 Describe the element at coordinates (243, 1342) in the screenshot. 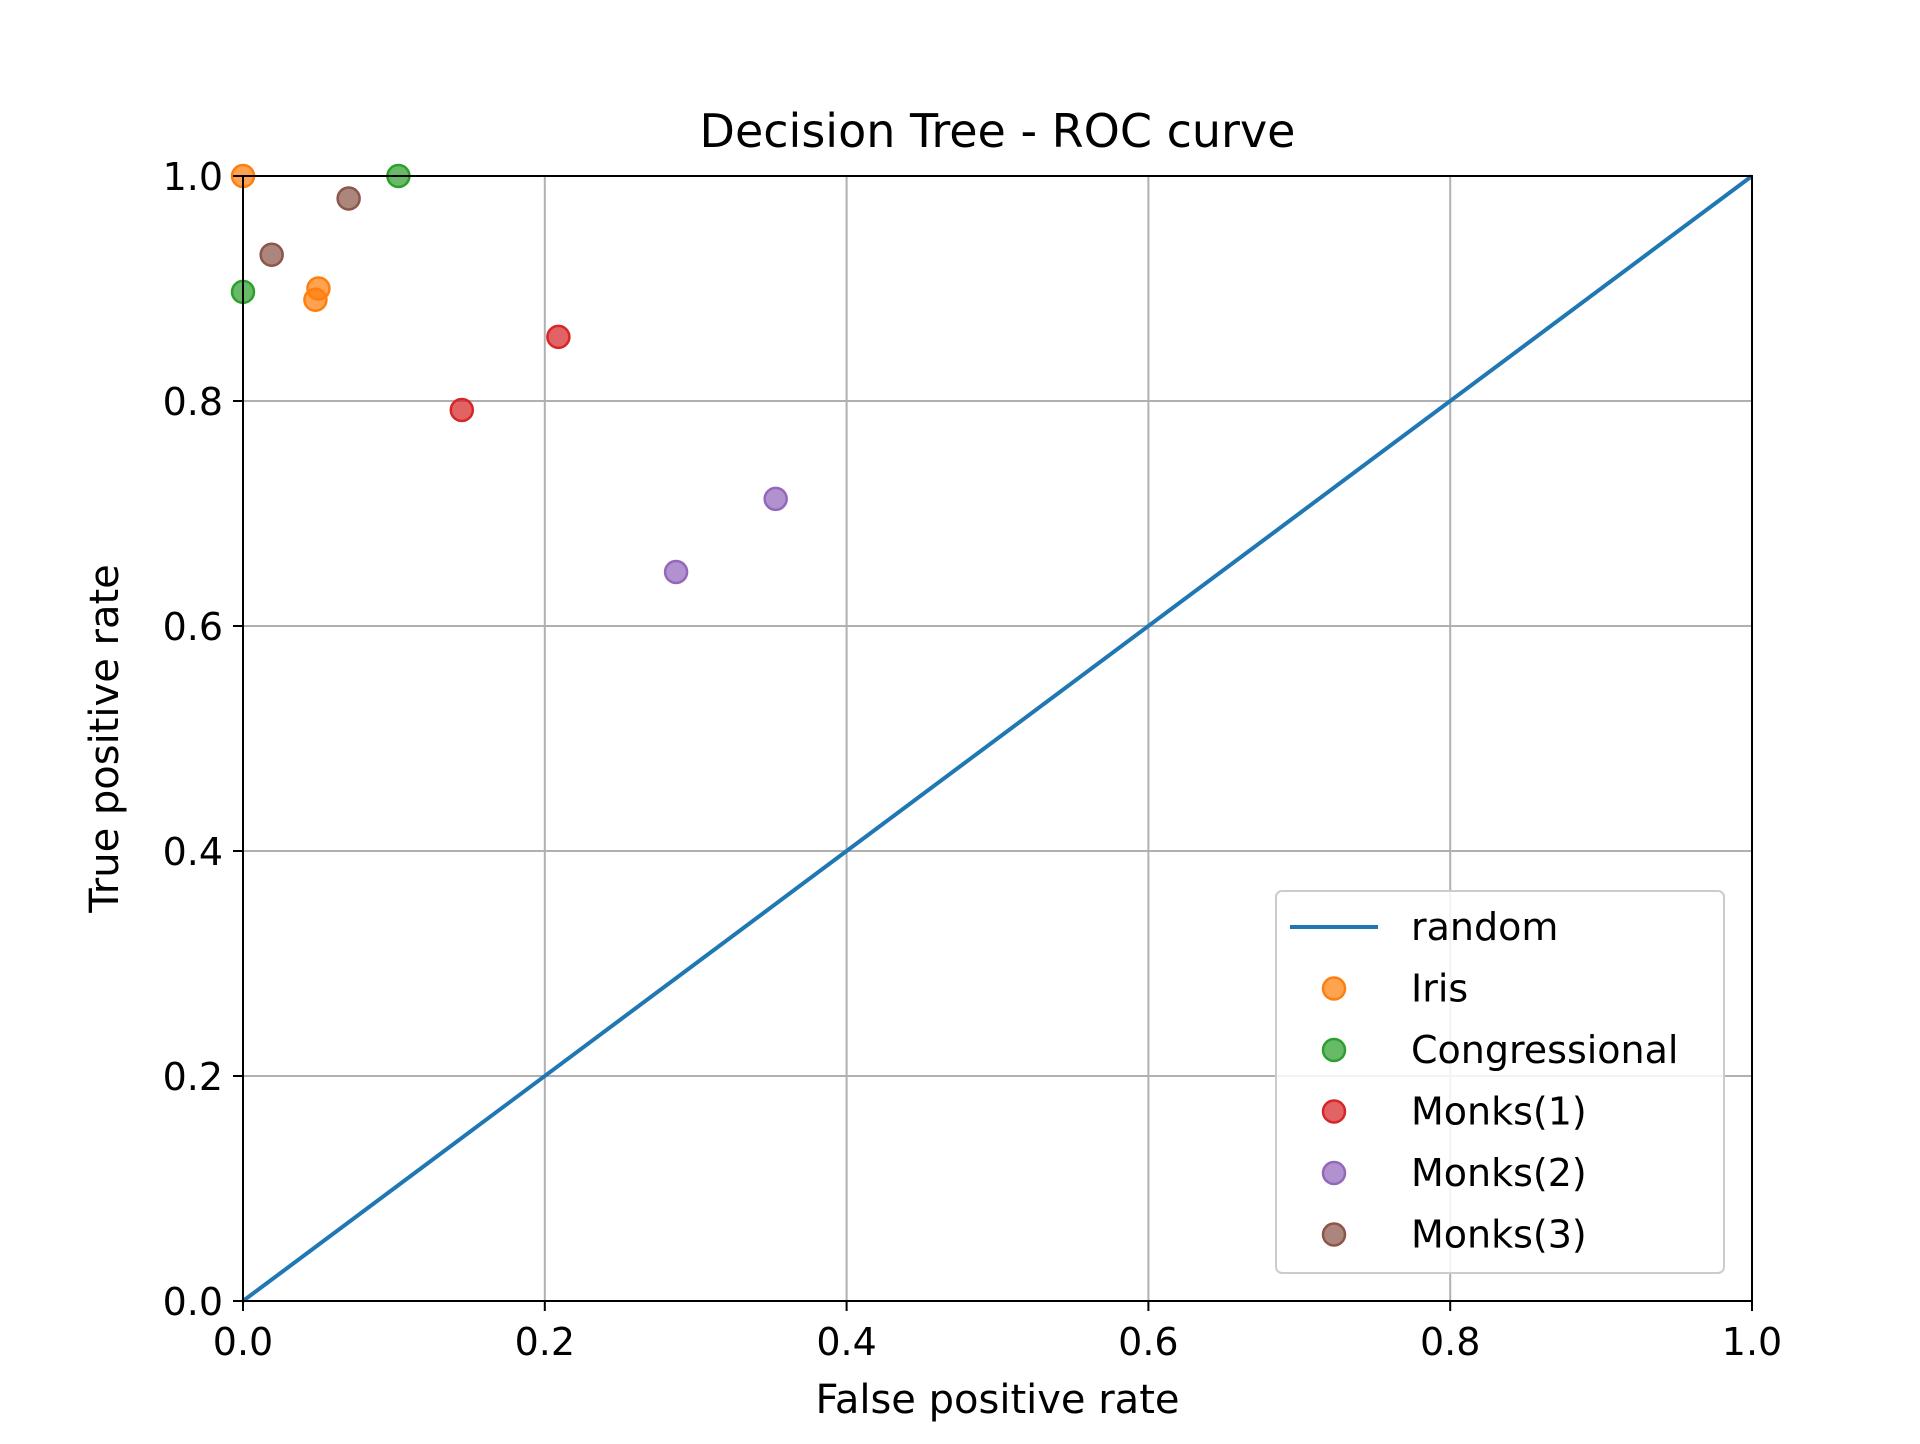

I see `x-tick-label: 0.0` at that location.